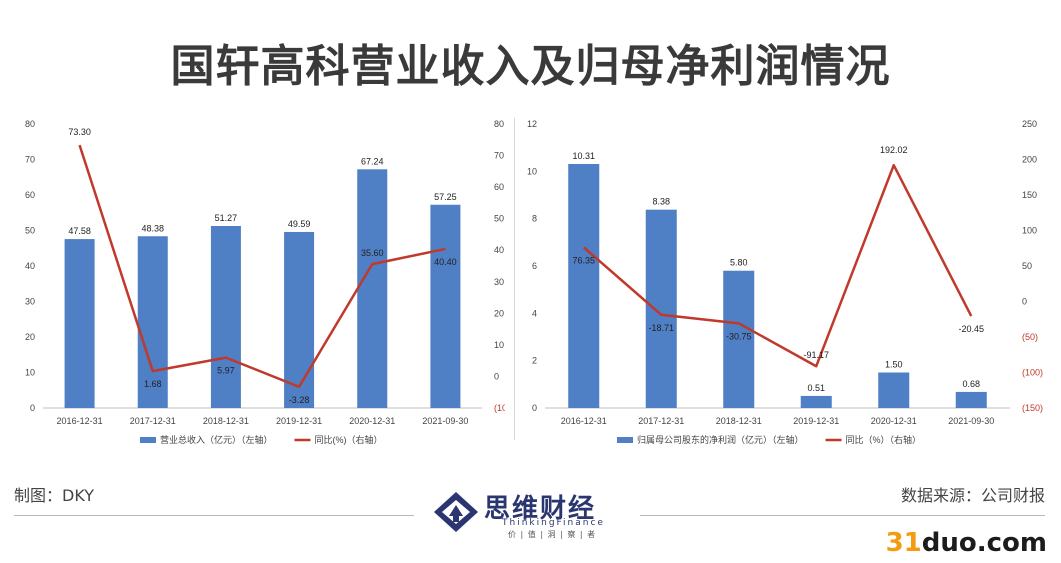 This screenshot has height=563, width=1061. What do you see at coordinates (499, 282) in the screenshot?
I see `right-axis-tick-label: 30` at bounding box center [499, 282].